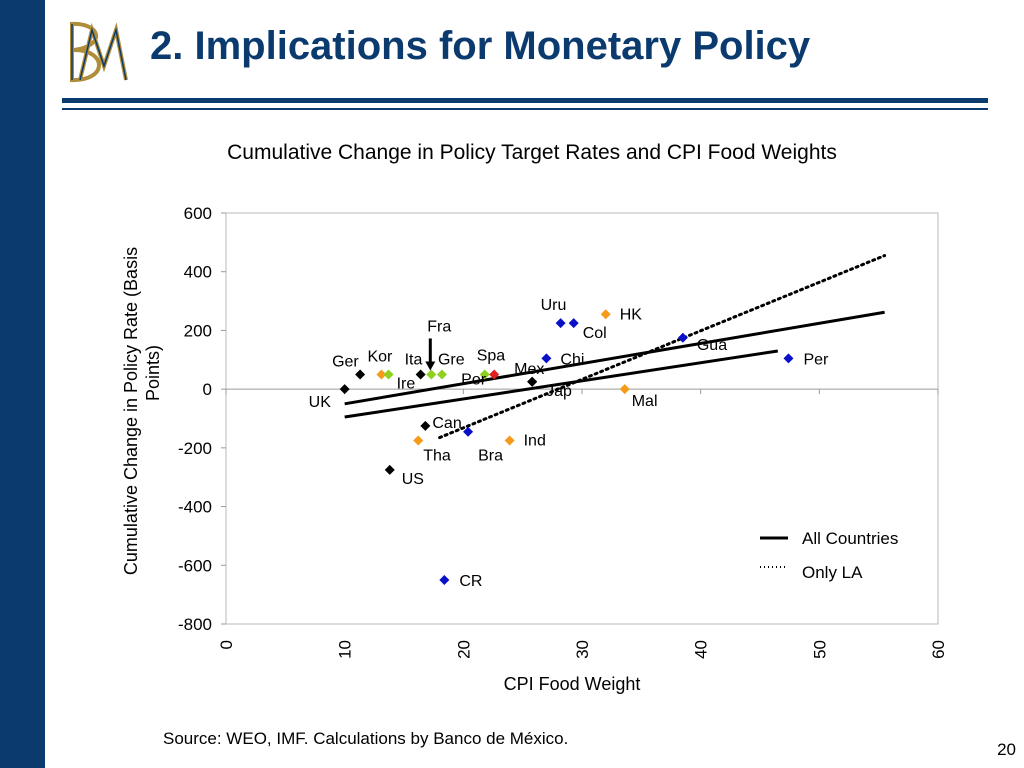 The height and width of the screenshot is (768, 1024). Describe the element at coordinates (431, 374) in the screenshot. I see `point-fra` at that location.